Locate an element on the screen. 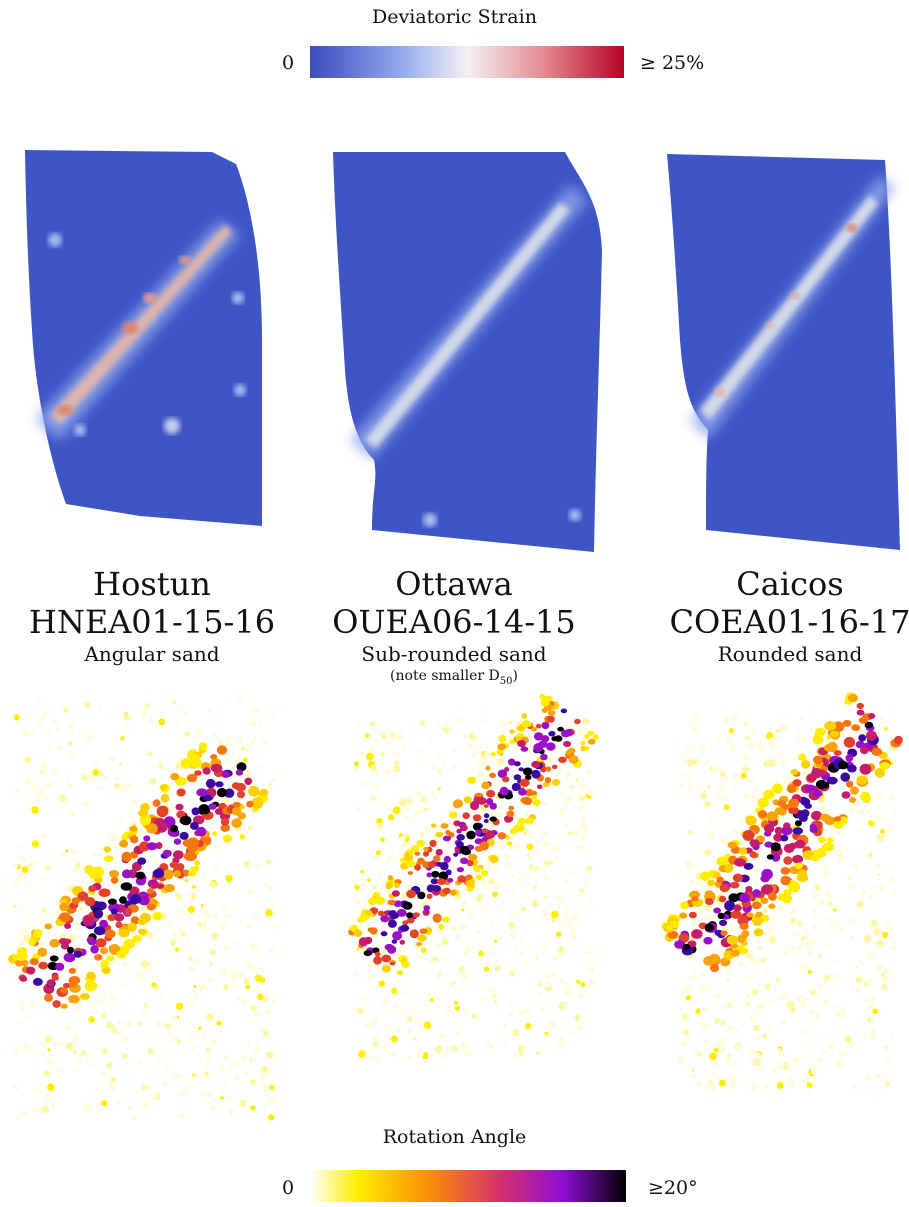 The image size is (909, 1207). sample-label-caicos: Caicos COEA01-16-17 Rounded sand is located at coordinates (774, 616).